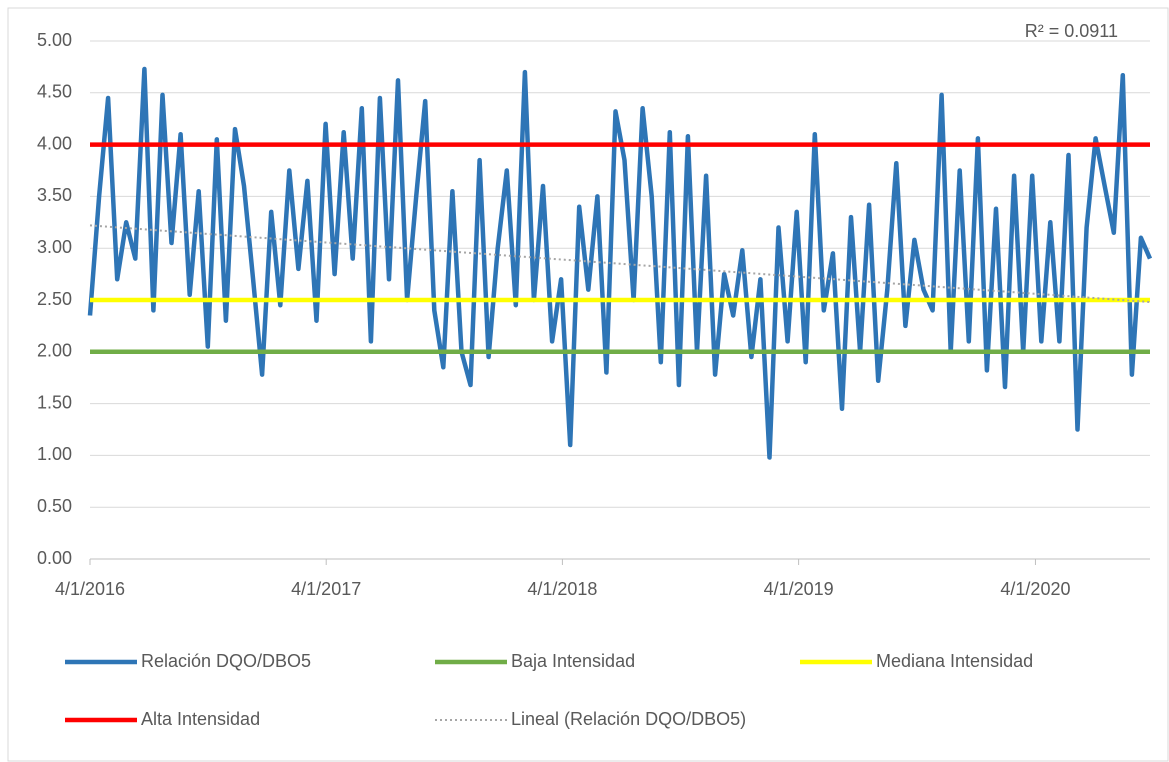  Describe the element at coordinates (799, 589) in the screenshot. I see `x-tick-label: 4/1/2019` at that location.